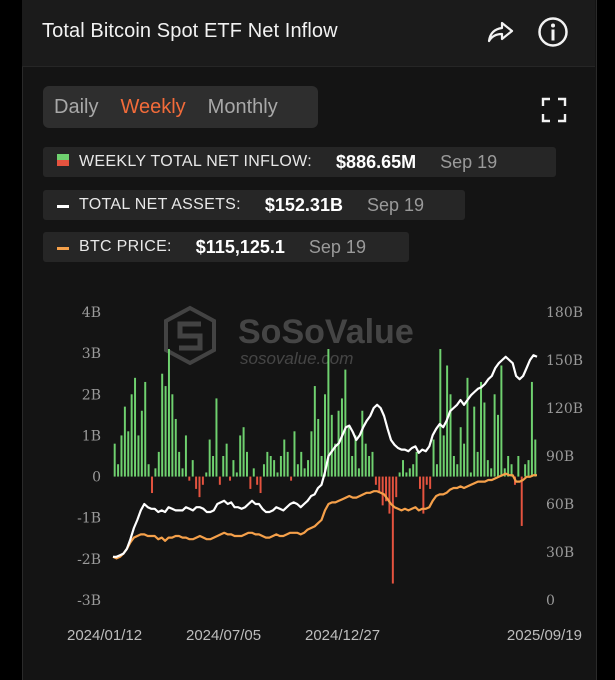 Image resolution: width=615 pixels, height=680 pixels. I want to click on tab-daily: Daily, so click(76, 106).